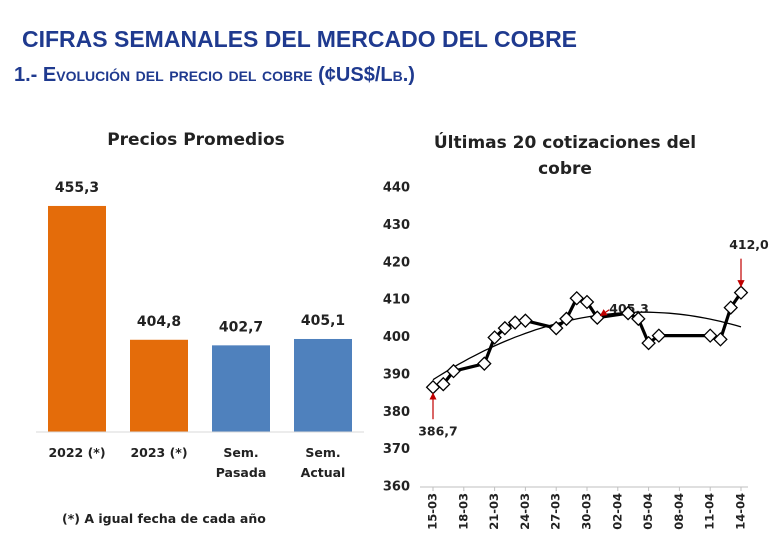 Image resolution: width=782 pixels, height=548 pixels. I want to click on x-tick-label: 2023 (*), so click(159, 452).